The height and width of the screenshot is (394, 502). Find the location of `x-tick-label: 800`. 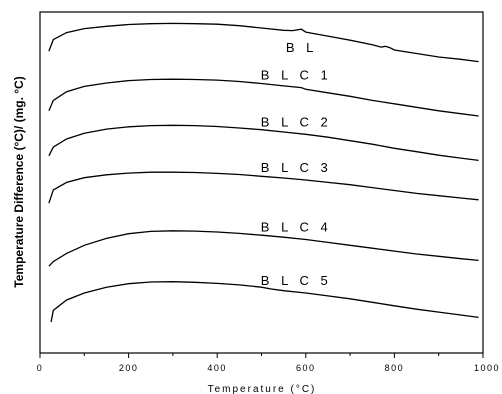

x-tick-label: 800 is located at coordinates (395, 368).